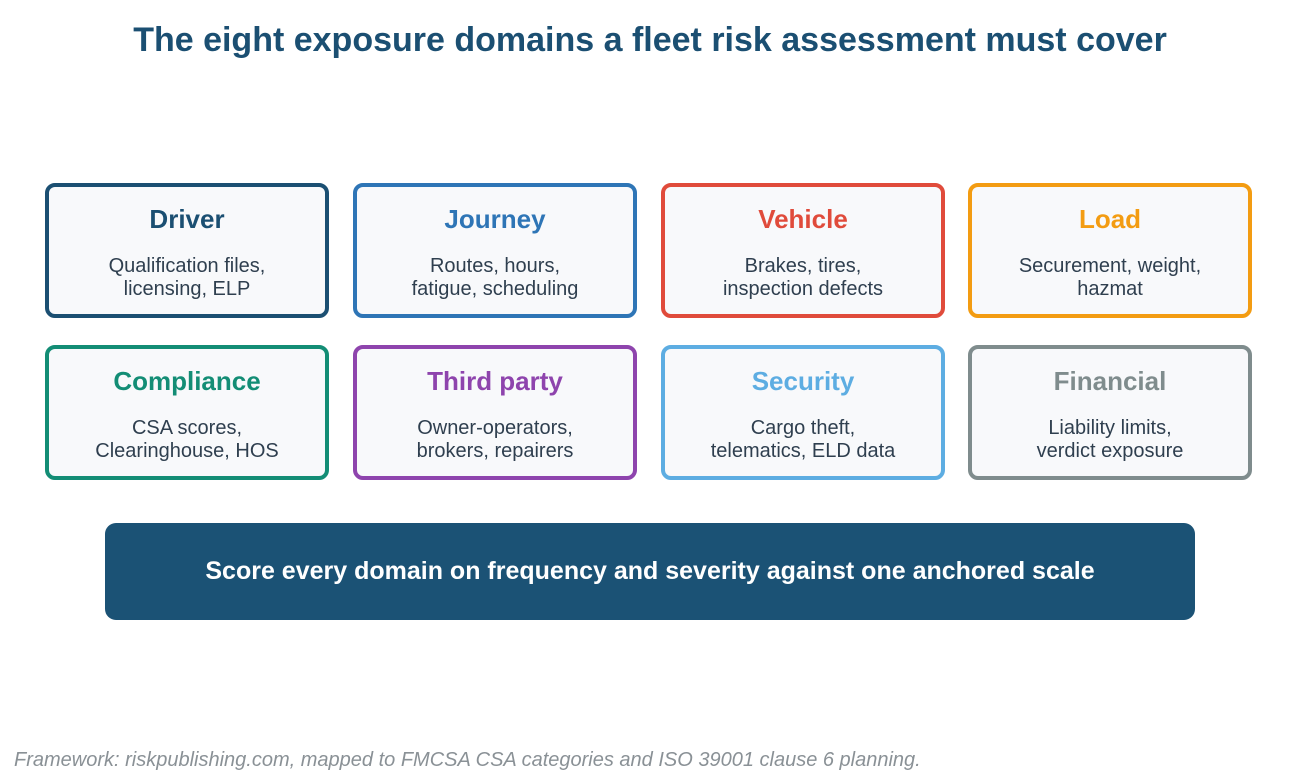 The width and height of the screenshot is (1300, 780). I want to click on domain-description-line: verdict exposure, so click(1110, 451).